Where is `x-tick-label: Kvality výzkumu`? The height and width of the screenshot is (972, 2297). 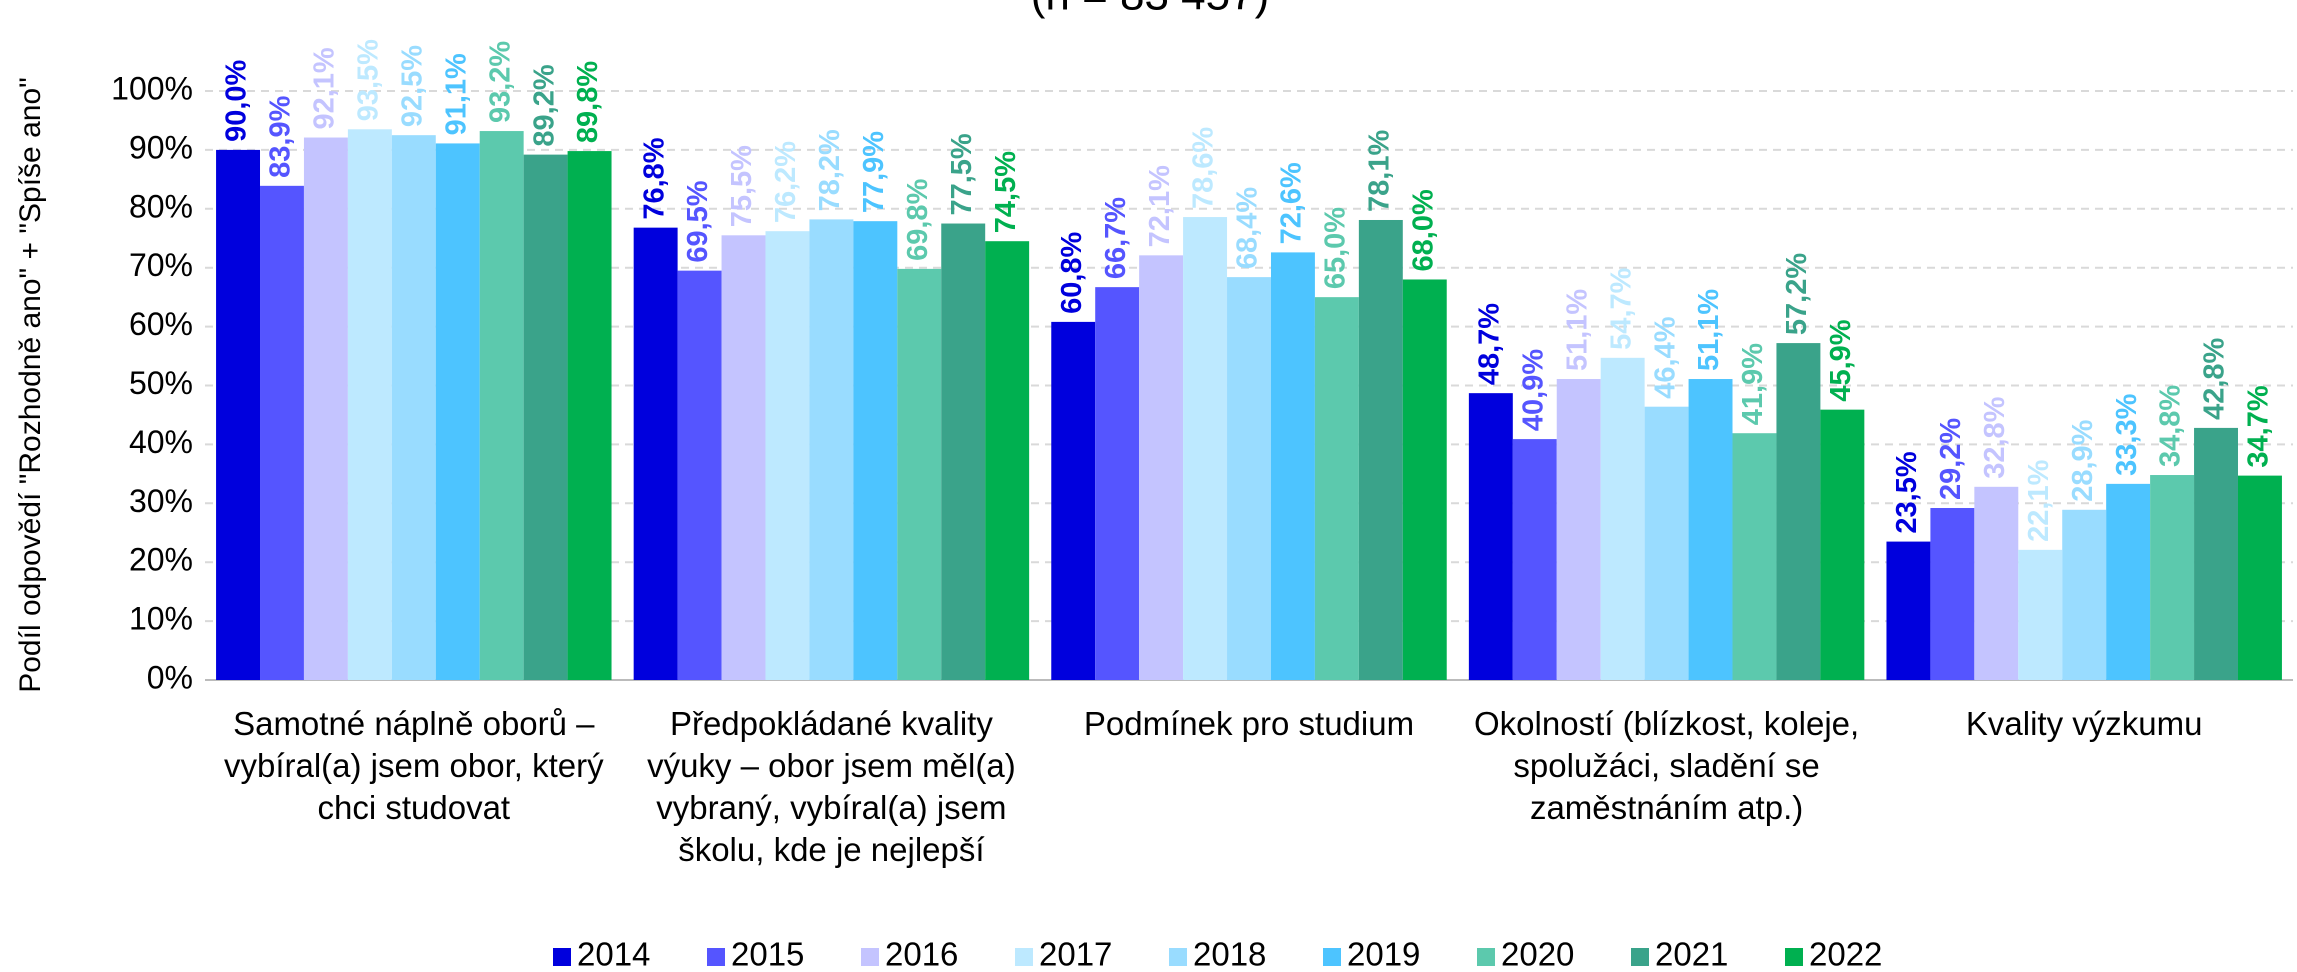
x-tick-label: Kvality výzkumu is located at coordinates (2084, 723).